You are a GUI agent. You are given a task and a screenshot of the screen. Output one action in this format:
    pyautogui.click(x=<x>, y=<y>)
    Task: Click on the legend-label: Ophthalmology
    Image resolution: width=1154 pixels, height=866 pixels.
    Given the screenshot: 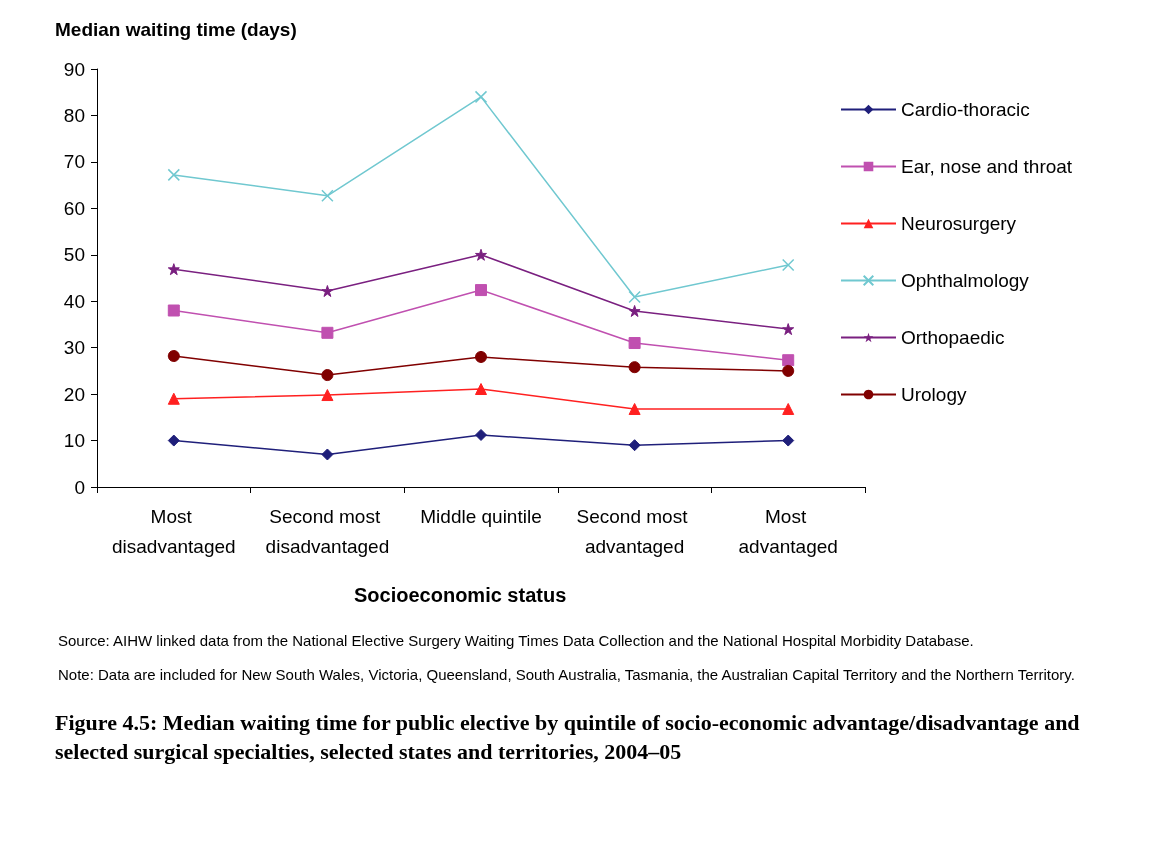 What is the action you would take?
    pyautogui.click(x=965, y=280)
    